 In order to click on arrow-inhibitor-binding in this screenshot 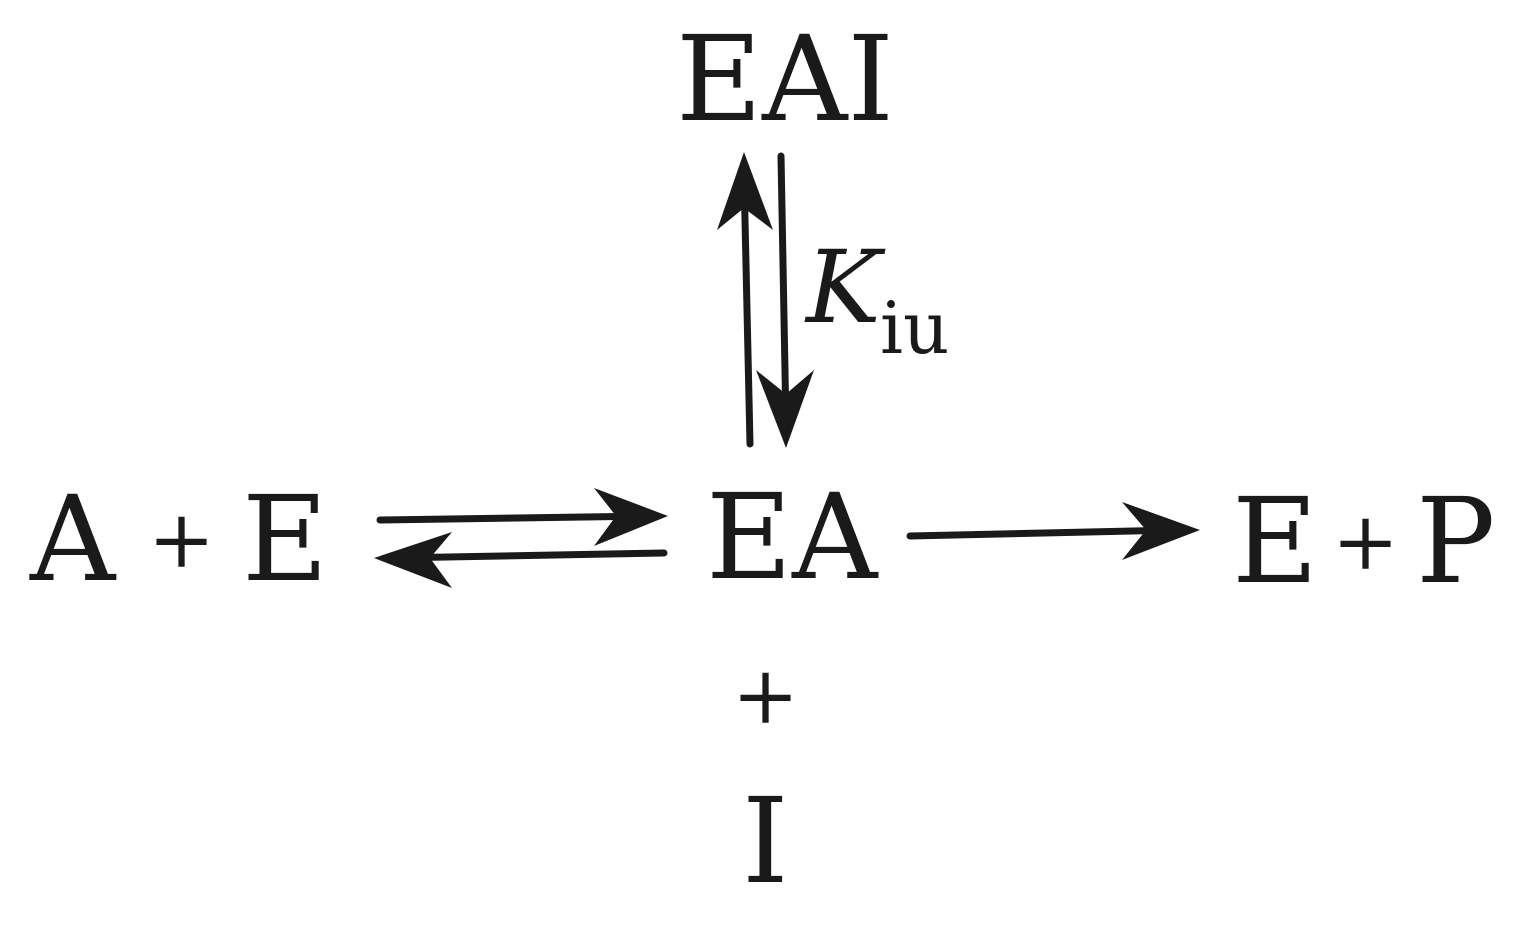, I will do `click(747, 309)`.